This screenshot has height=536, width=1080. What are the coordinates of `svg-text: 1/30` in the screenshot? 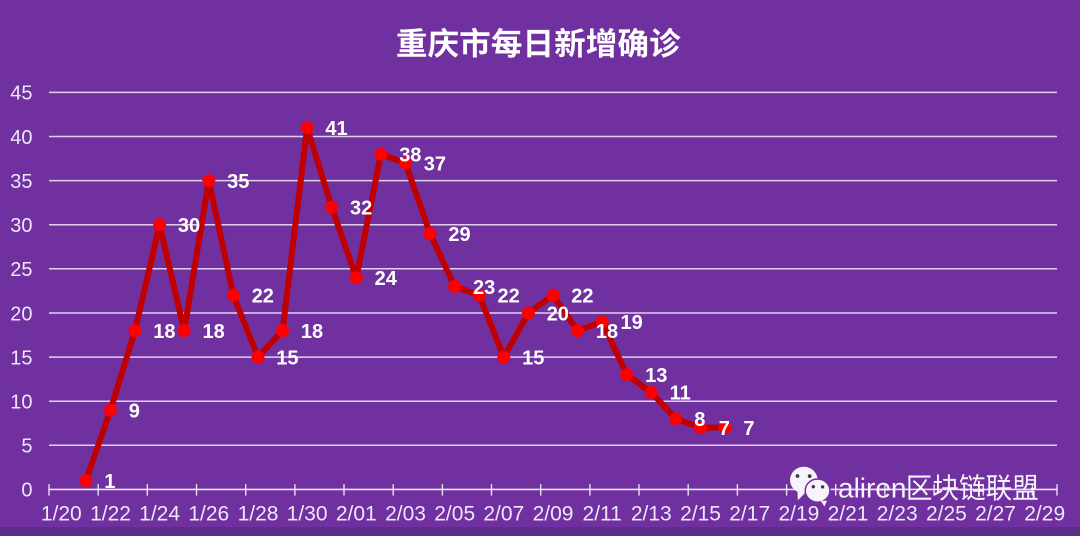 It's located at (307, 514).